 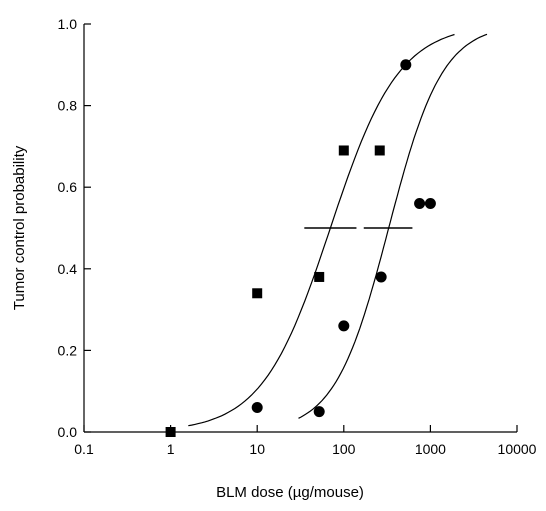 What do you see at coordinates (68, 106) in the screenshot?
I see `y-tick-label: 0.8` at bounding box center [68, 106].